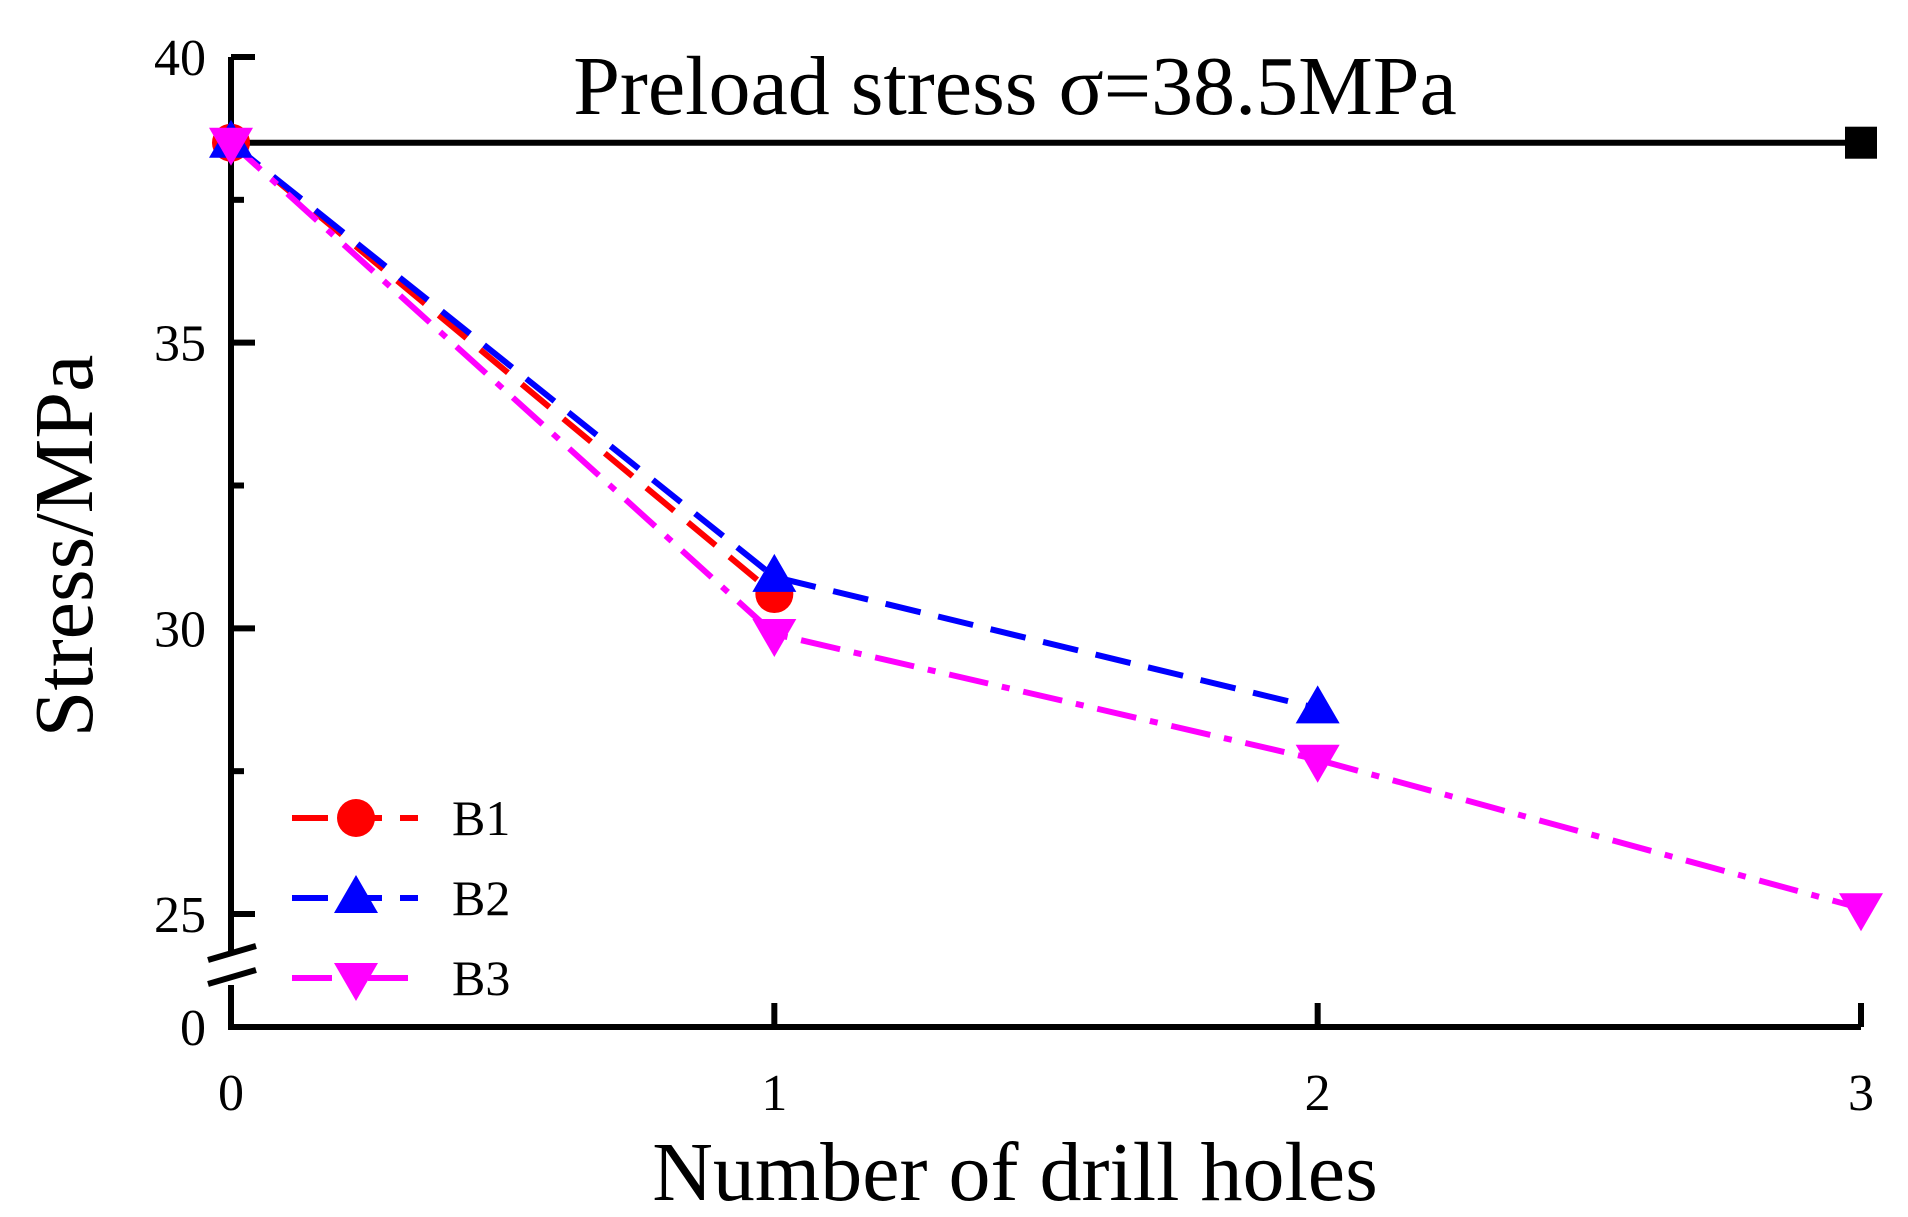  I want to click on legend-marker-b3, so click(356, 982).